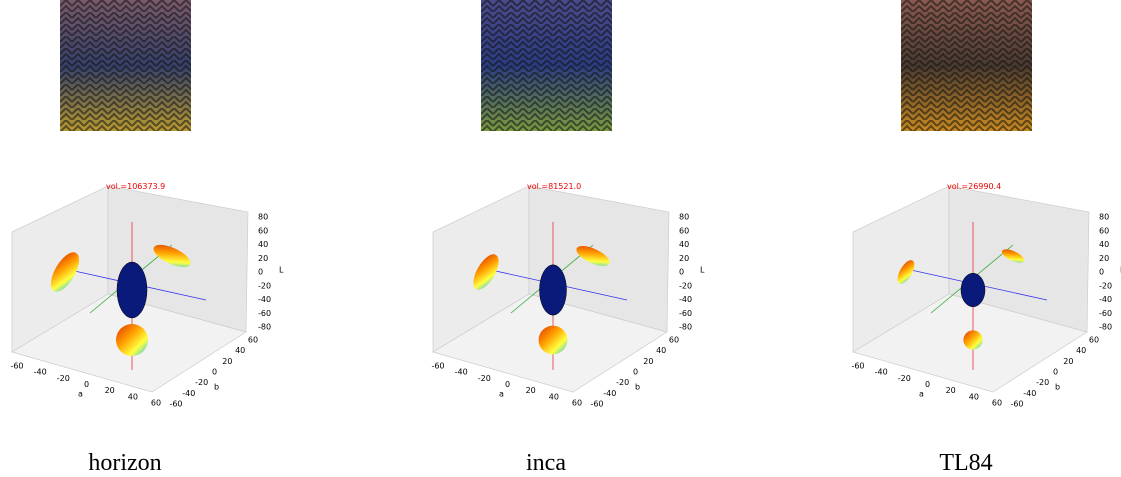 The height and width of the screenshot is (477, 1121). What do you see at coordinates (554, 186) in the screenshot?
I see `volume-label: vol.=81521.0` at bounding box center [554, 186].